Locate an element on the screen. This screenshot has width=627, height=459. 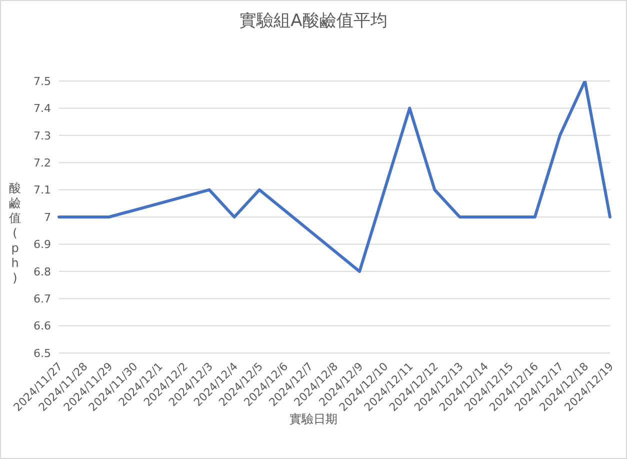
y-tick-label: 6.5 is located at coordinates (42, 353).